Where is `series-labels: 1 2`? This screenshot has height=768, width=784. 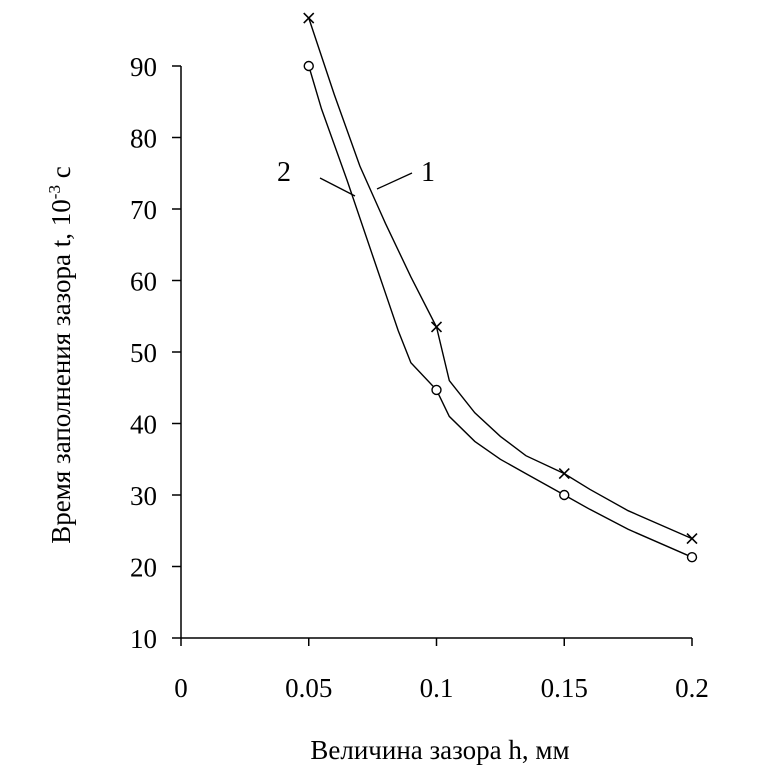
series-labels: 1 2 is located at coordinates (356, 177).